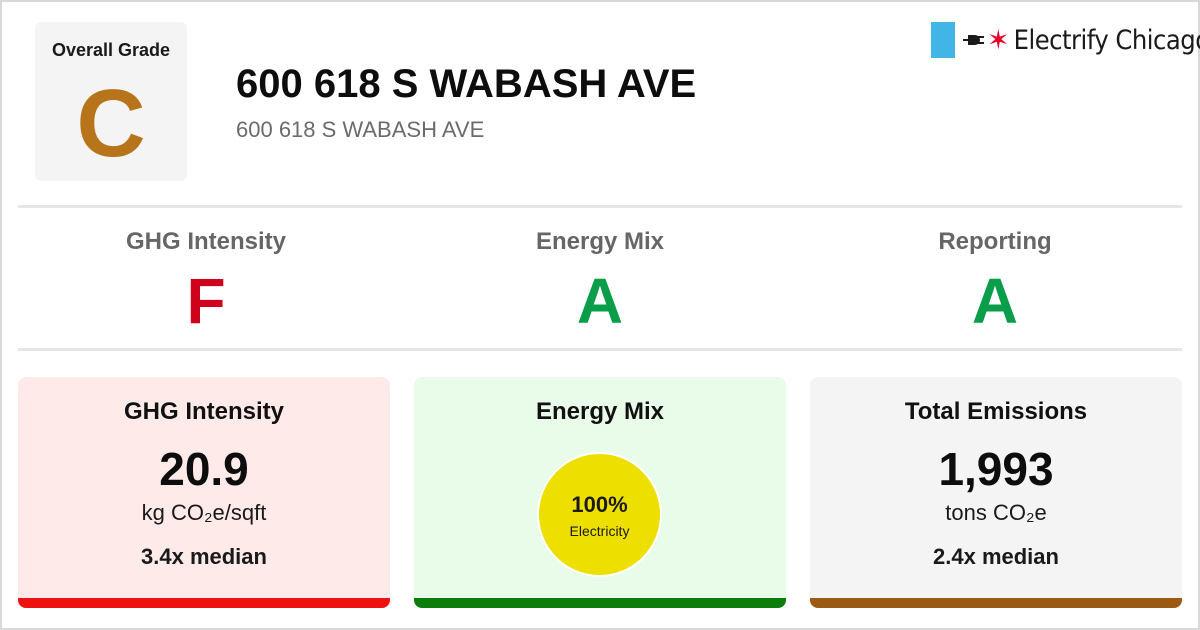 The width and height of the screenshot is (1200, 630). What do you see at coordinates (204, 469) in the screenshot?
I see `ghg-intensity-value: 20.9` at bounding box center [204, 469].